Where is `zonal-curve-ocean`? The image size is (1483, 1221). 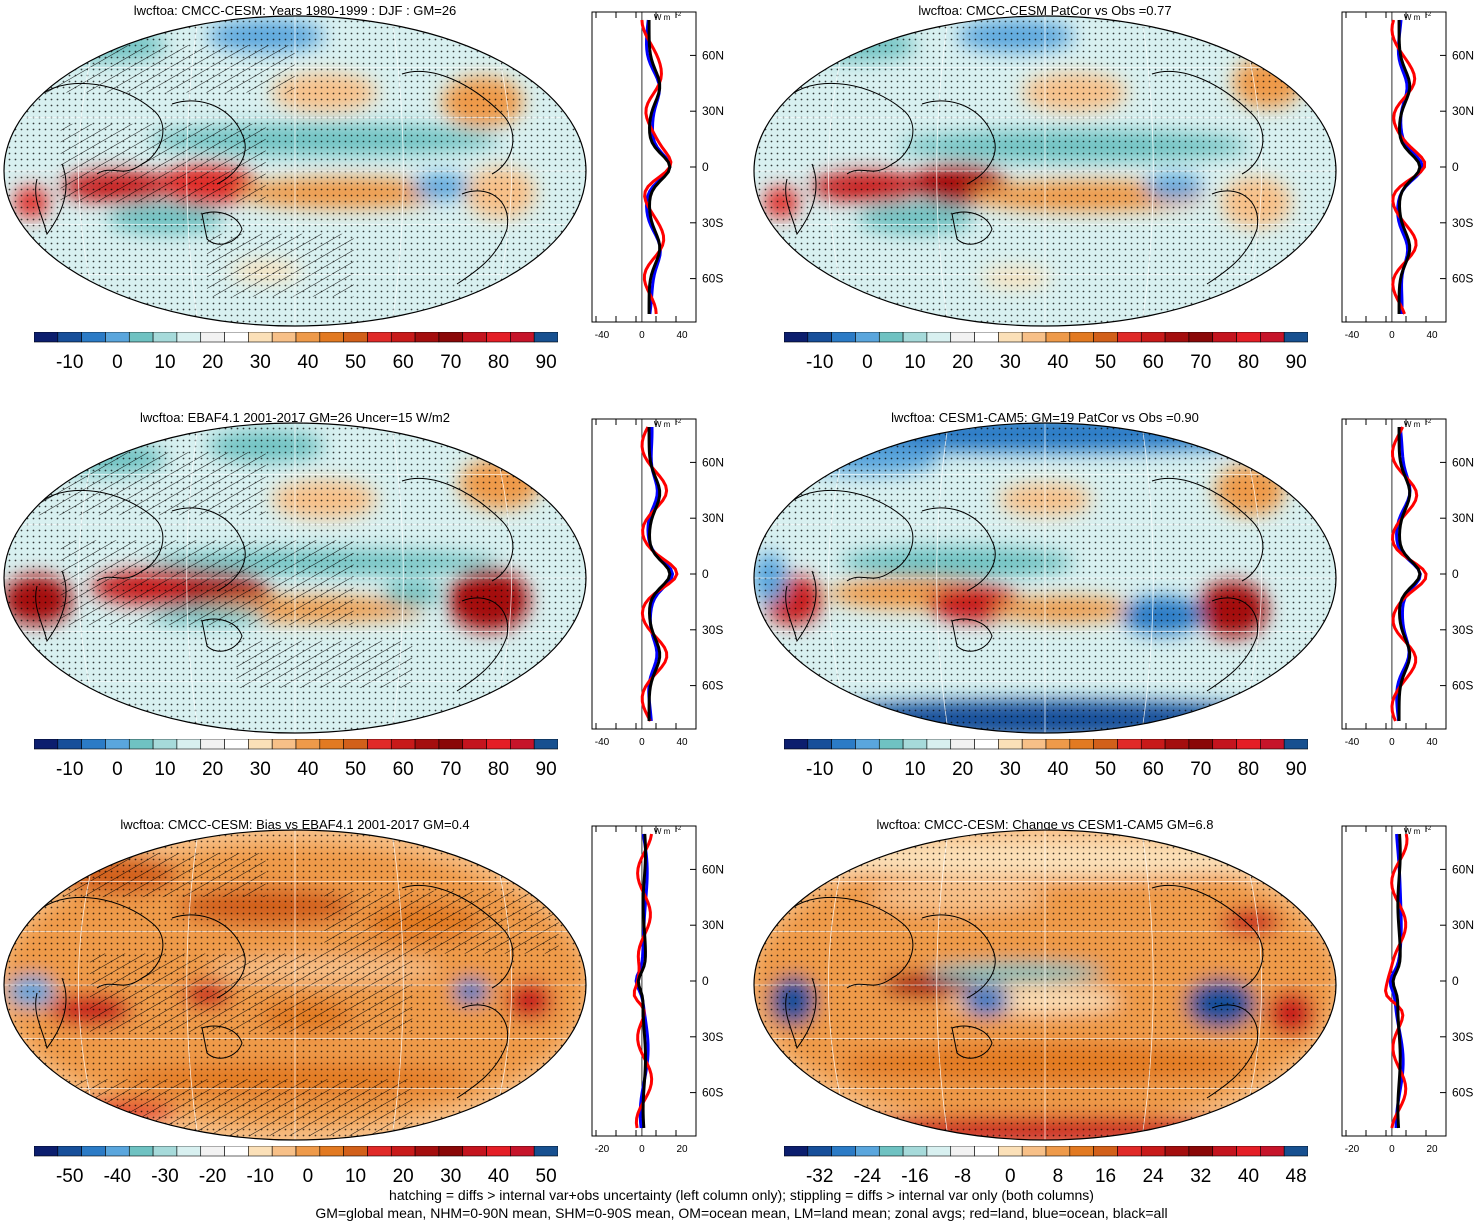
zonal-curve-ocean is located at coordinates (658, 167).